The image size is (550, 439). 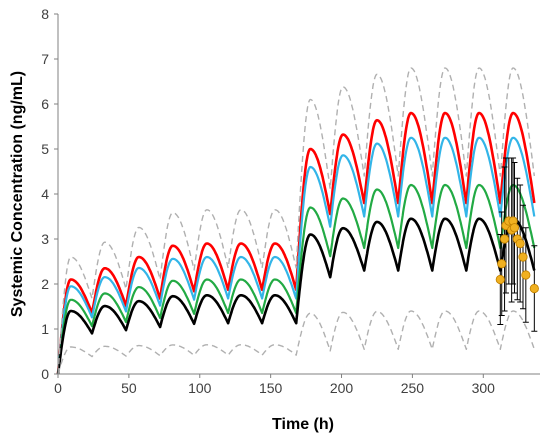 I want to click on x-tick-label: 150, so click(x=271, y=388).